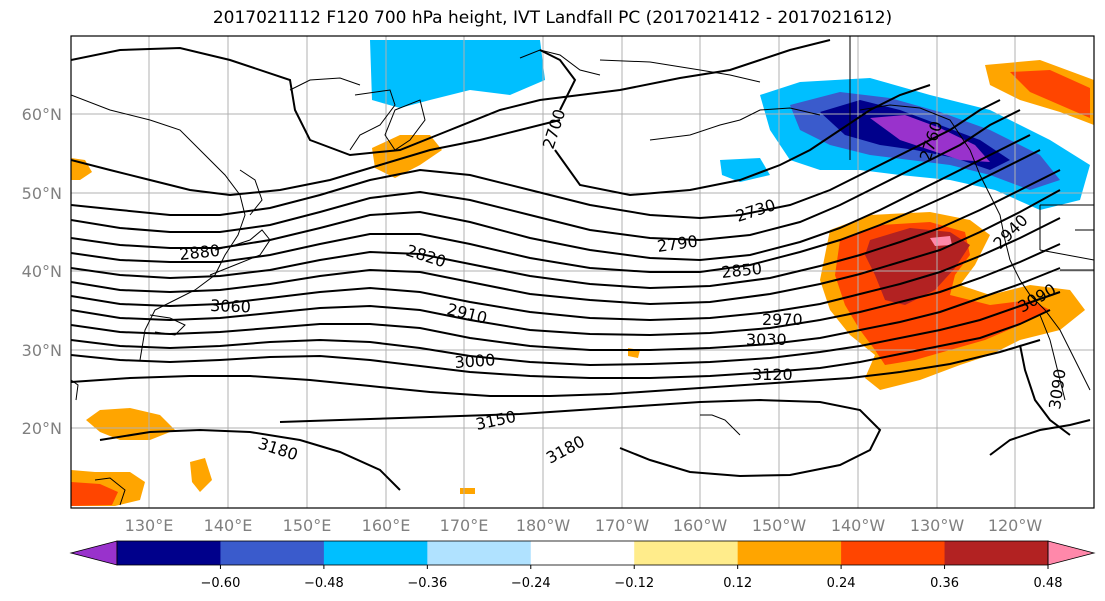  Describe the element at coordinates (228, 525) in the screenshot. I see `lon-label: 140°E` at that location.